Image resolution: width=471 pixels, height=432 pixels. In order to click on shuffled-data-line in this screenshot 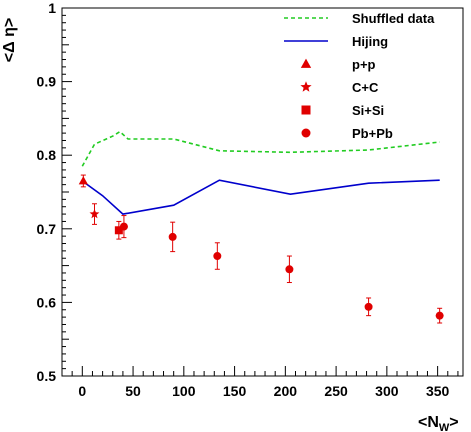, I will do `click(260, 148)`.